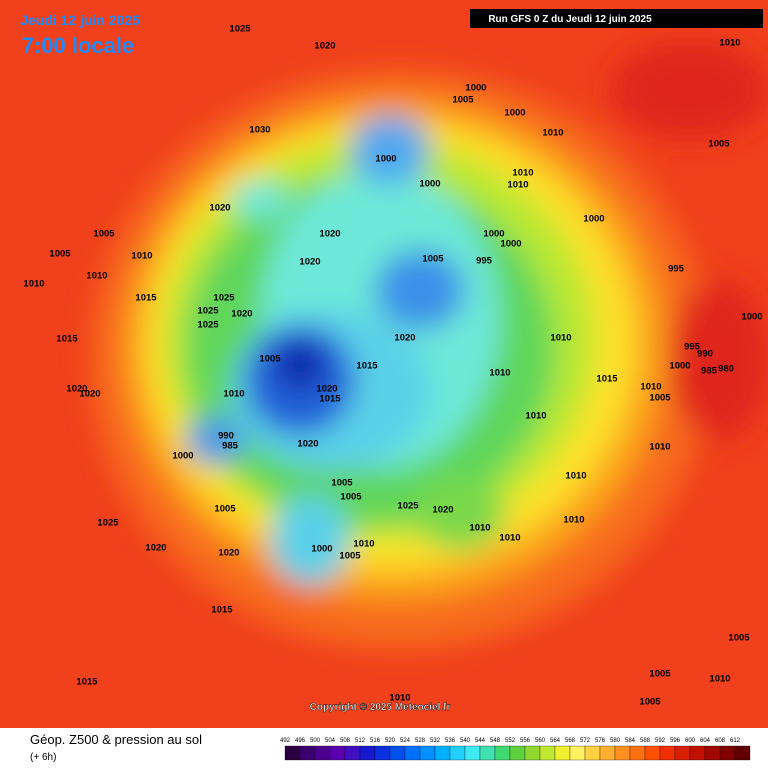  Describe the element at coordinates (525, 741) in the screenshot. I see `scale-label: 556` at that location.